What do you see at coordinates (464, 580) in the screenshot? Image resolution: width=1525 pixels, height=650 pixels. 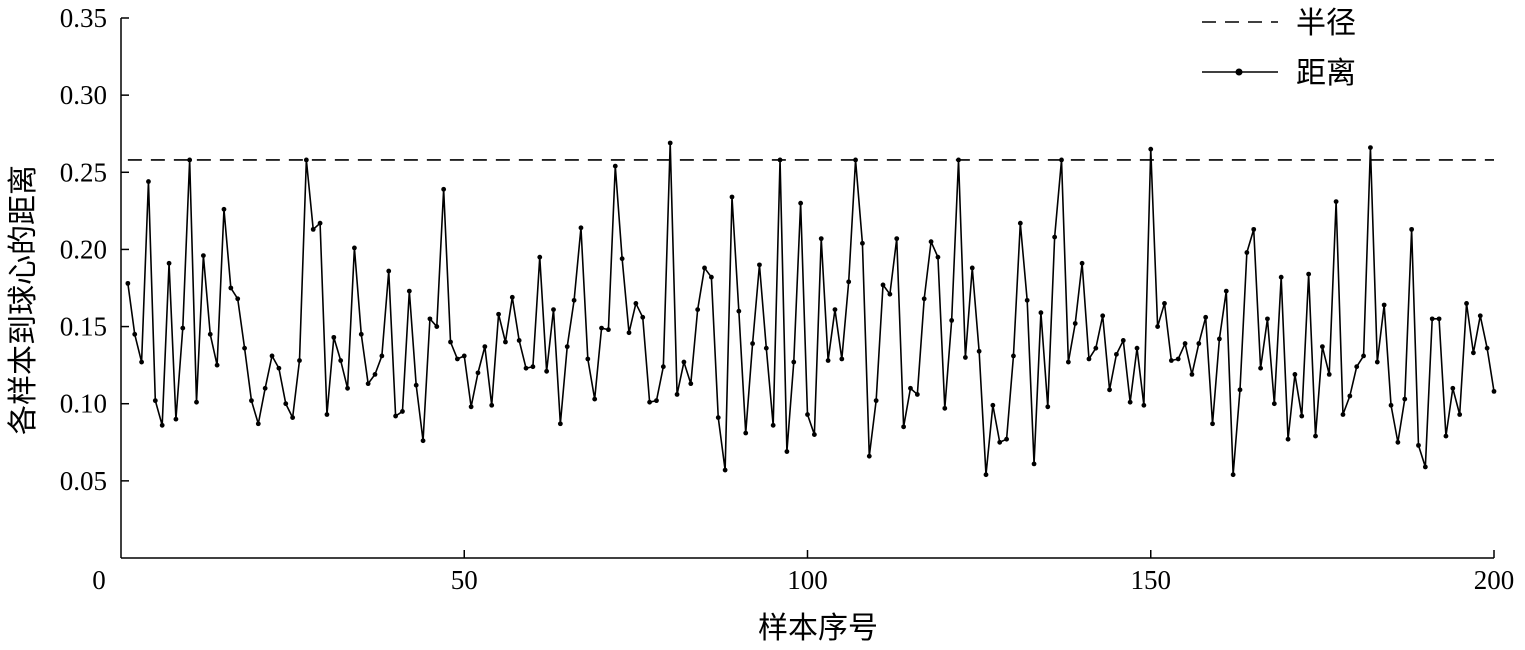 I see `x-tick-label: 50` at bounding box center [464, 580].